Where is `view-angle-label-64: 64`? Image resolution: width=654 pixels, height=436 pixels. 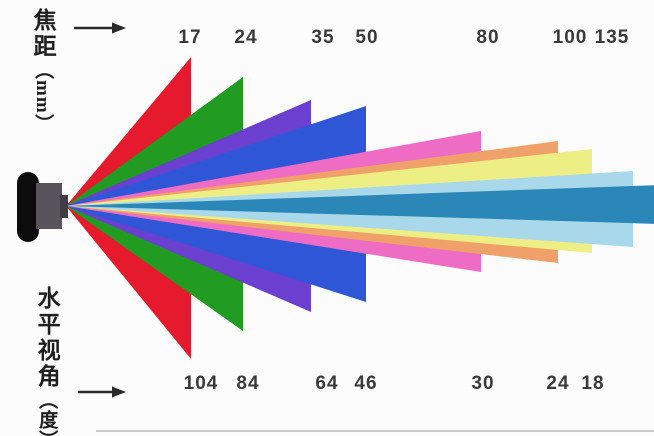 view-angle-label-64: 64 is located at coordinates (327, 383).